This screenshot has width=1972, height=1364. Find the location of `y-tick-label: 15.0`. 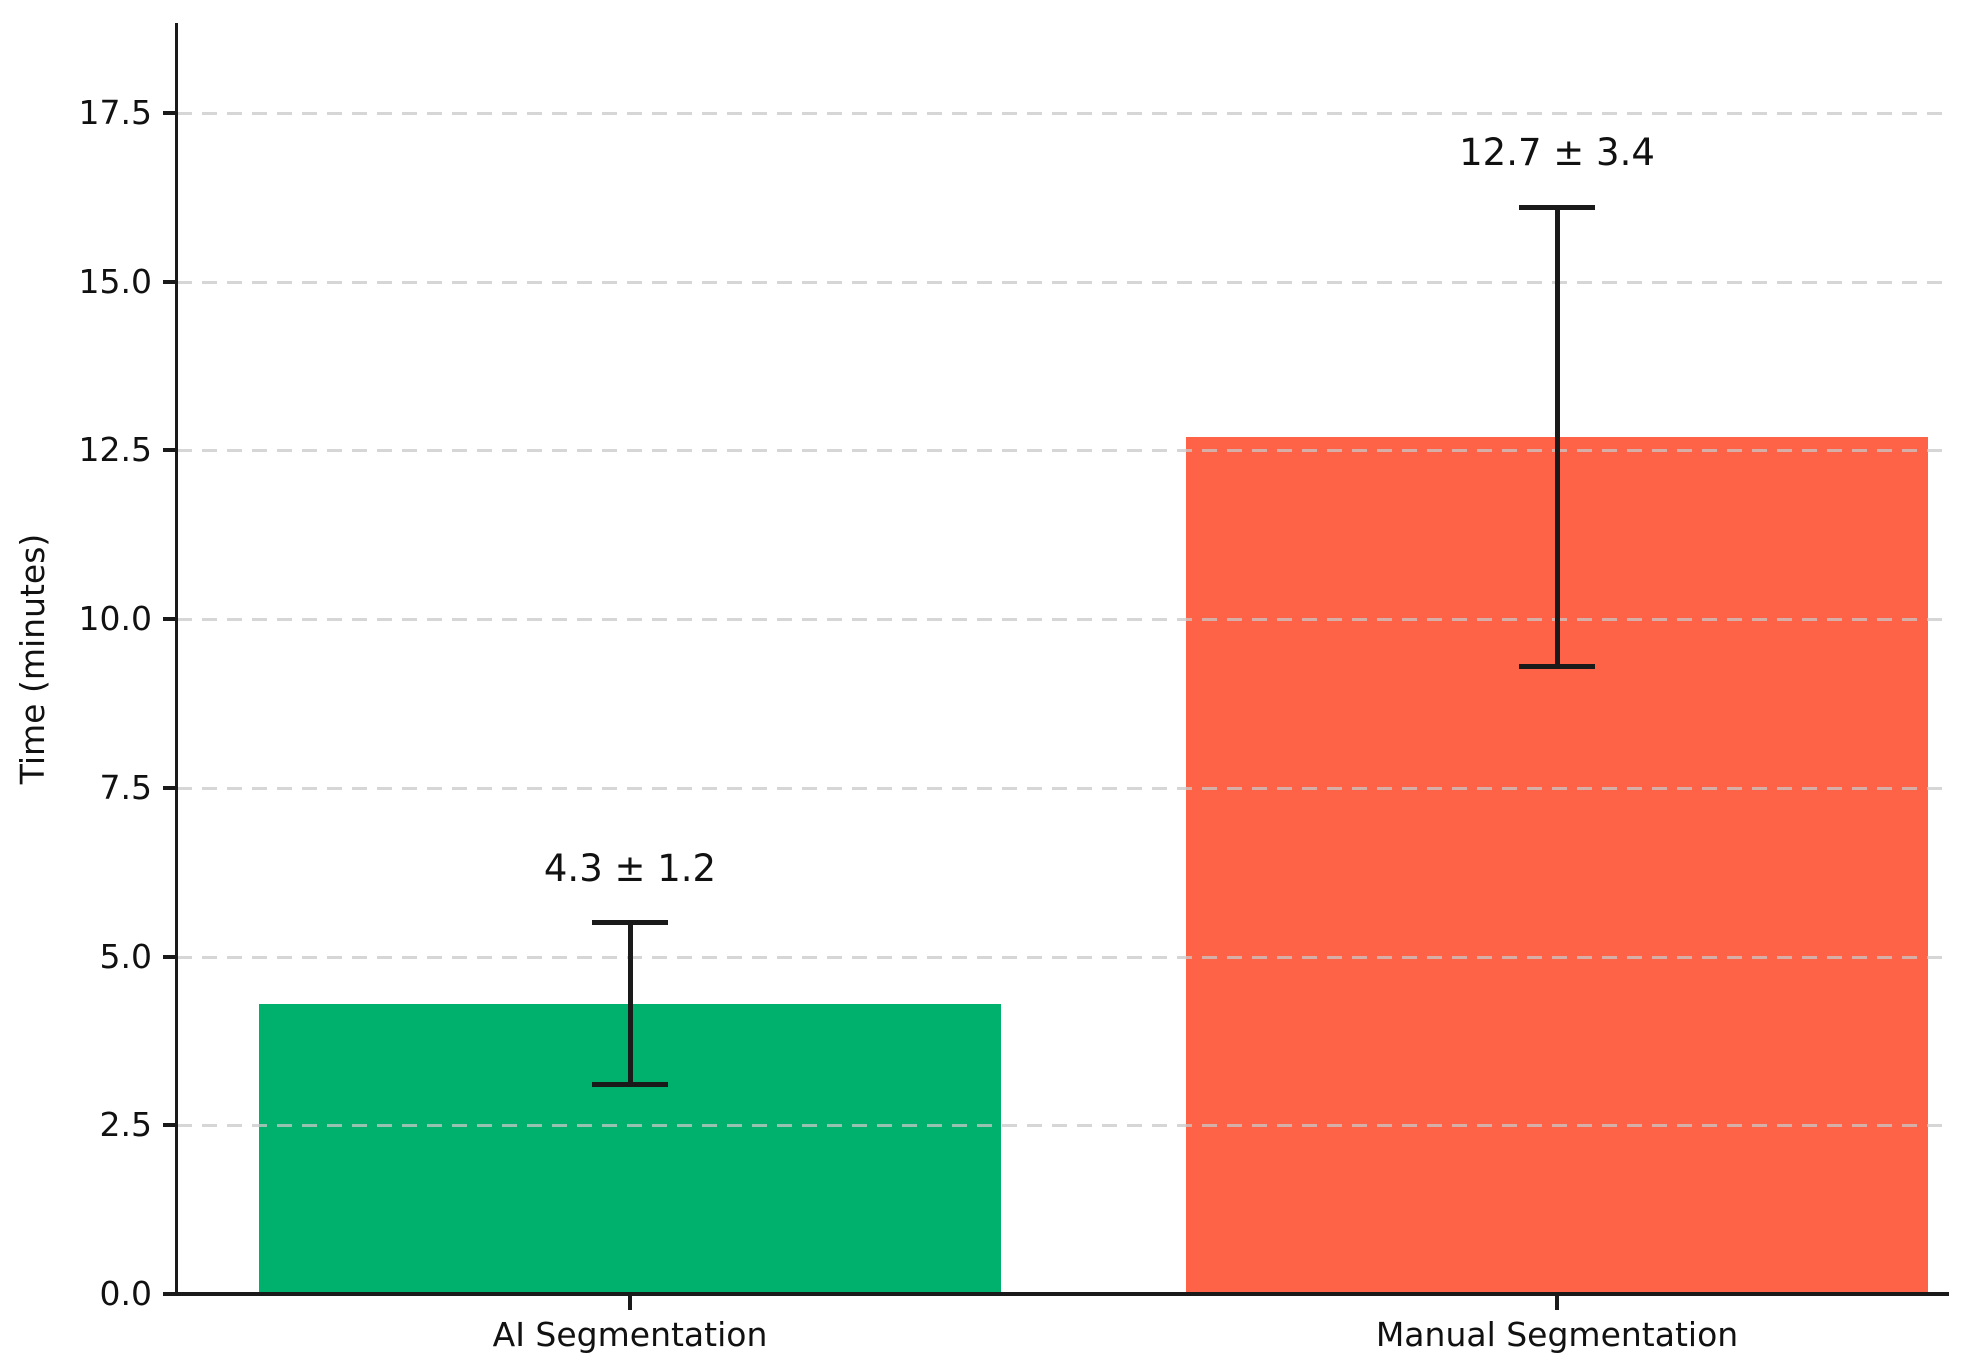

y-tick-label: 15.0 is located at coordinates (115, 281).